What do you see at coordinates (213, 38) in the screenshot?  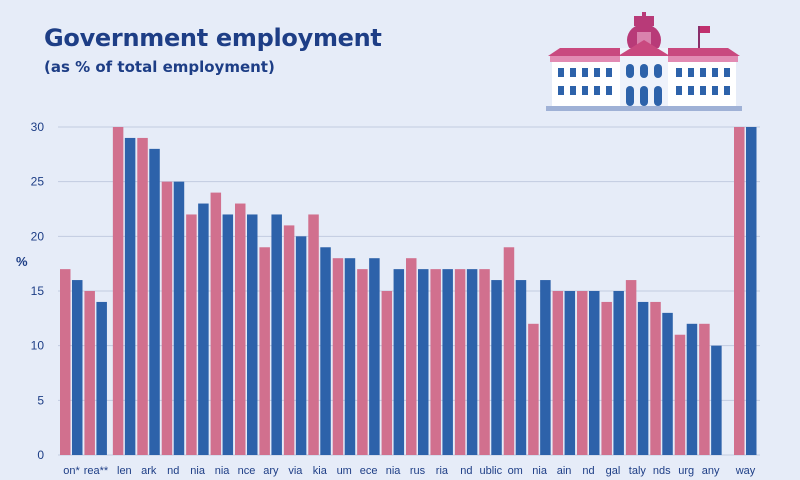 I see `chart-title: Government employment` at bounding box center [213, 38].